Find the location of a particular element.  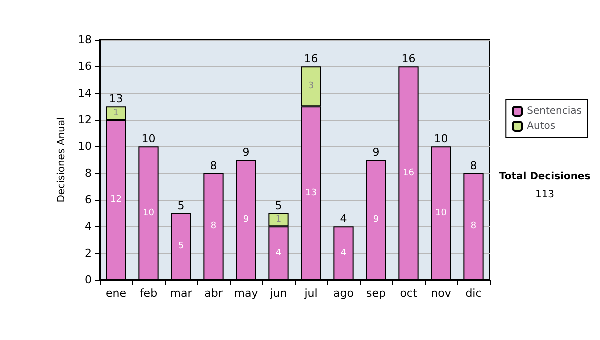

y-tick-label: 4 is located at coordinates (88, 227).